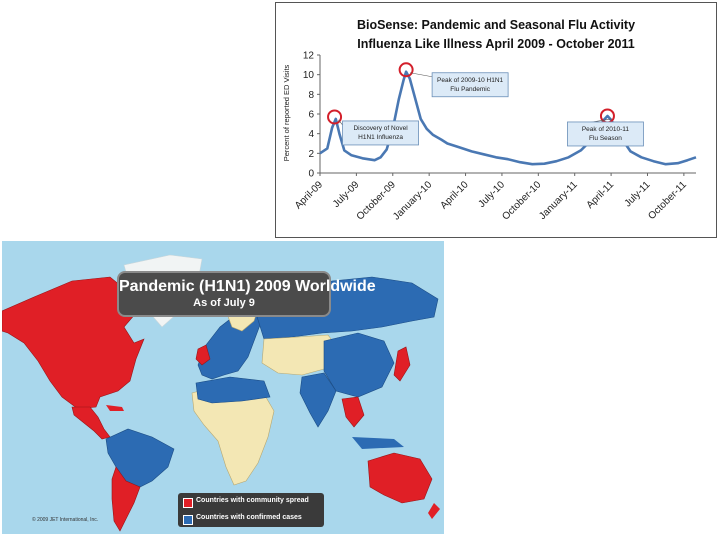 This screenshot has height=540, width=720. What do you see at coordinates (491, 194) in the screenshot?
I see `x-tick-label: July-10` at bounding box center [491, 194].